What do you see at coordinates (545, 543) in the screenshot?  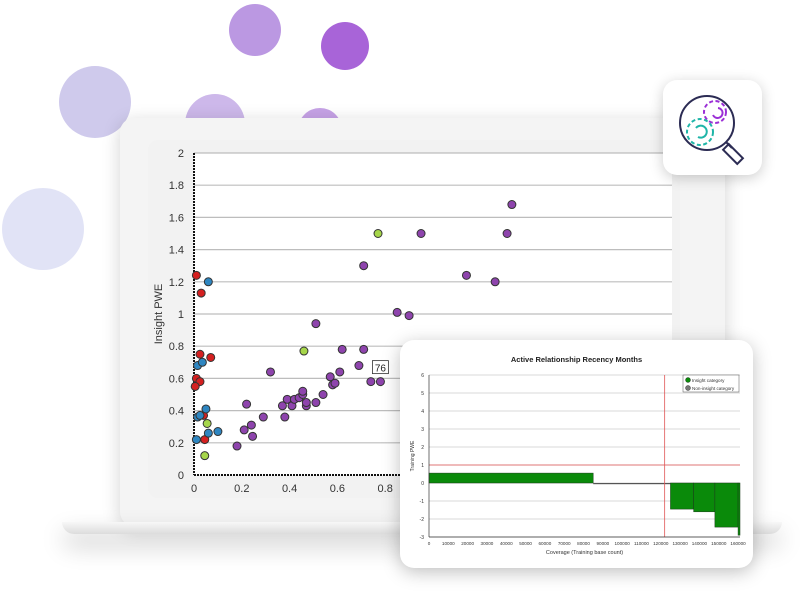 I see `x-tick-label: 60000` at bounding box center [545, 543].